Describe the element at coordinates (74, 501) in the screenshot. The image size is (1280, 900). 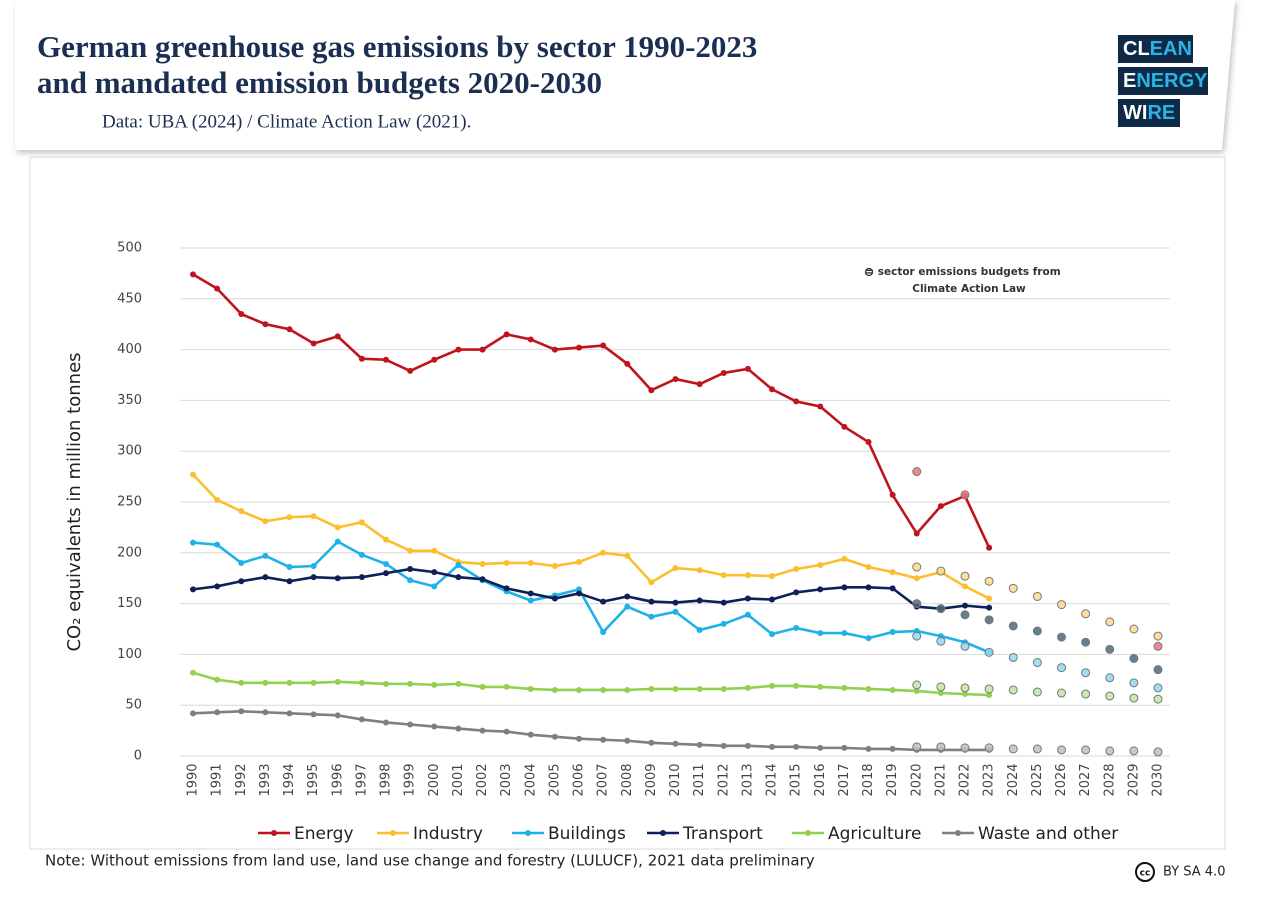
I see `y-axis-label: CO₂ equivalents in million tonnes` at that location.